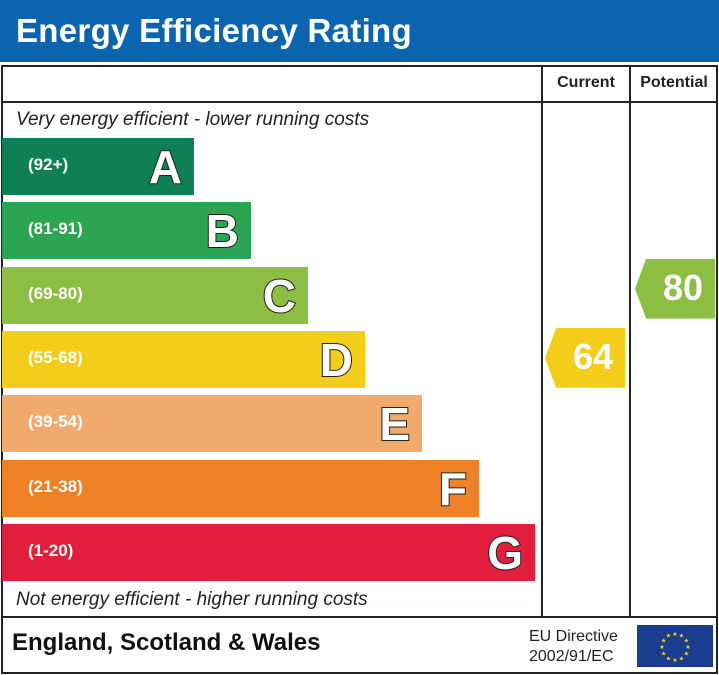 The width and height of the screenshot is (719, 675). Describe the element at coordinates (98, 166) in the screenshot. I see `band-a: (92+) A` at that location.